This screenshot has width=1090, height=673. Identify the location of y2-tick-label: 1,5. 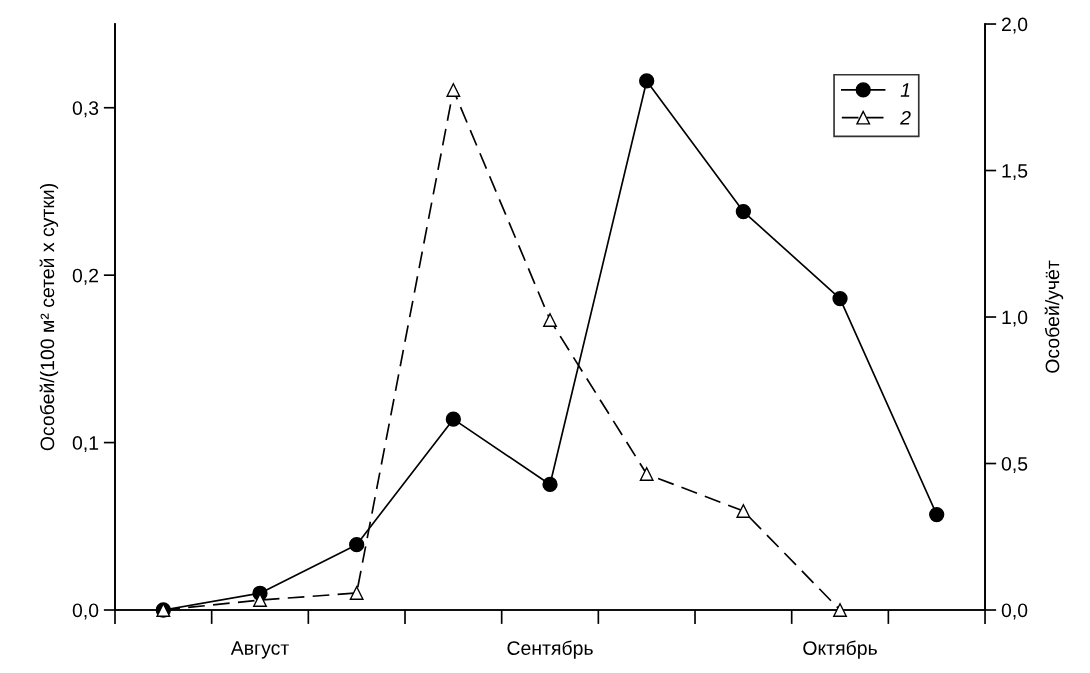
(1015, 172).